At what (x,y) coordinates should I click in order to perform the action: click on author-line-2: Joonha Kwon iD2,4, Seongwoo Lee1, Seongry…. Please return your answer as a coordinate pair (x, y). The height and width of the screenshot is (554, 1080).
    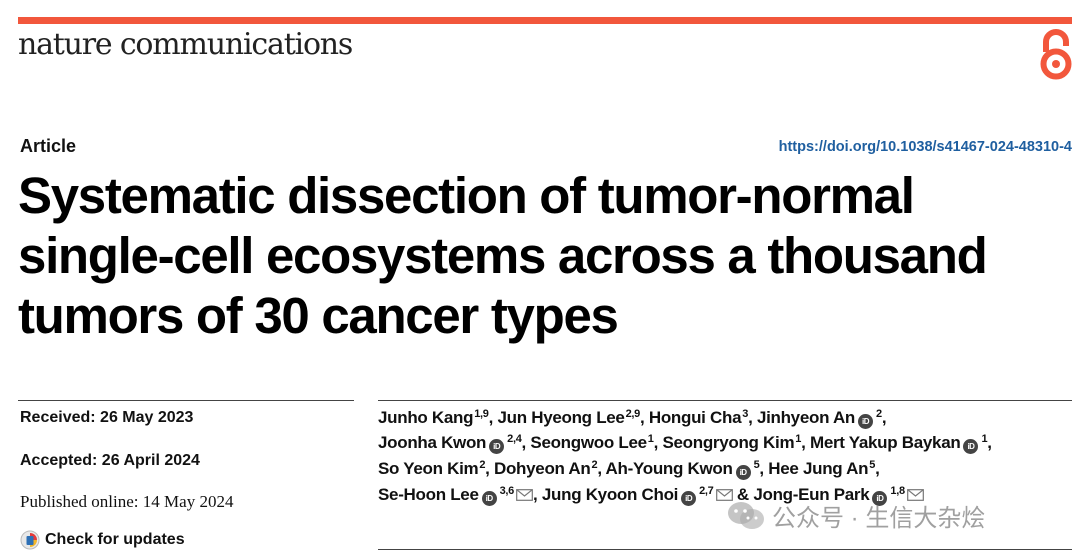
    Looking at the image, I should click on (685, 443).